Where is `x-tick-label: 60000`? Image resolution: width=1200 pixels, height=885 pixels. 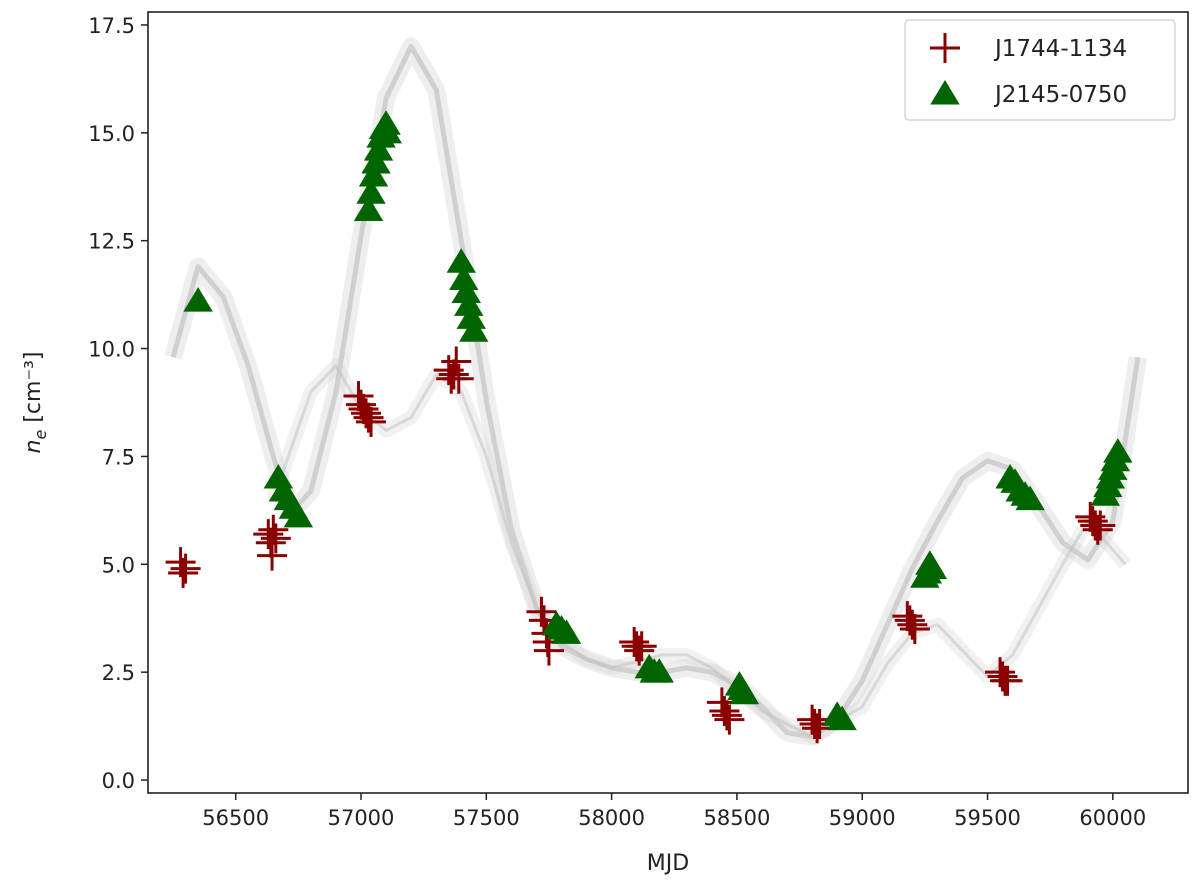
x-tick-label: 60000 is located at coordinates (1112, 818).